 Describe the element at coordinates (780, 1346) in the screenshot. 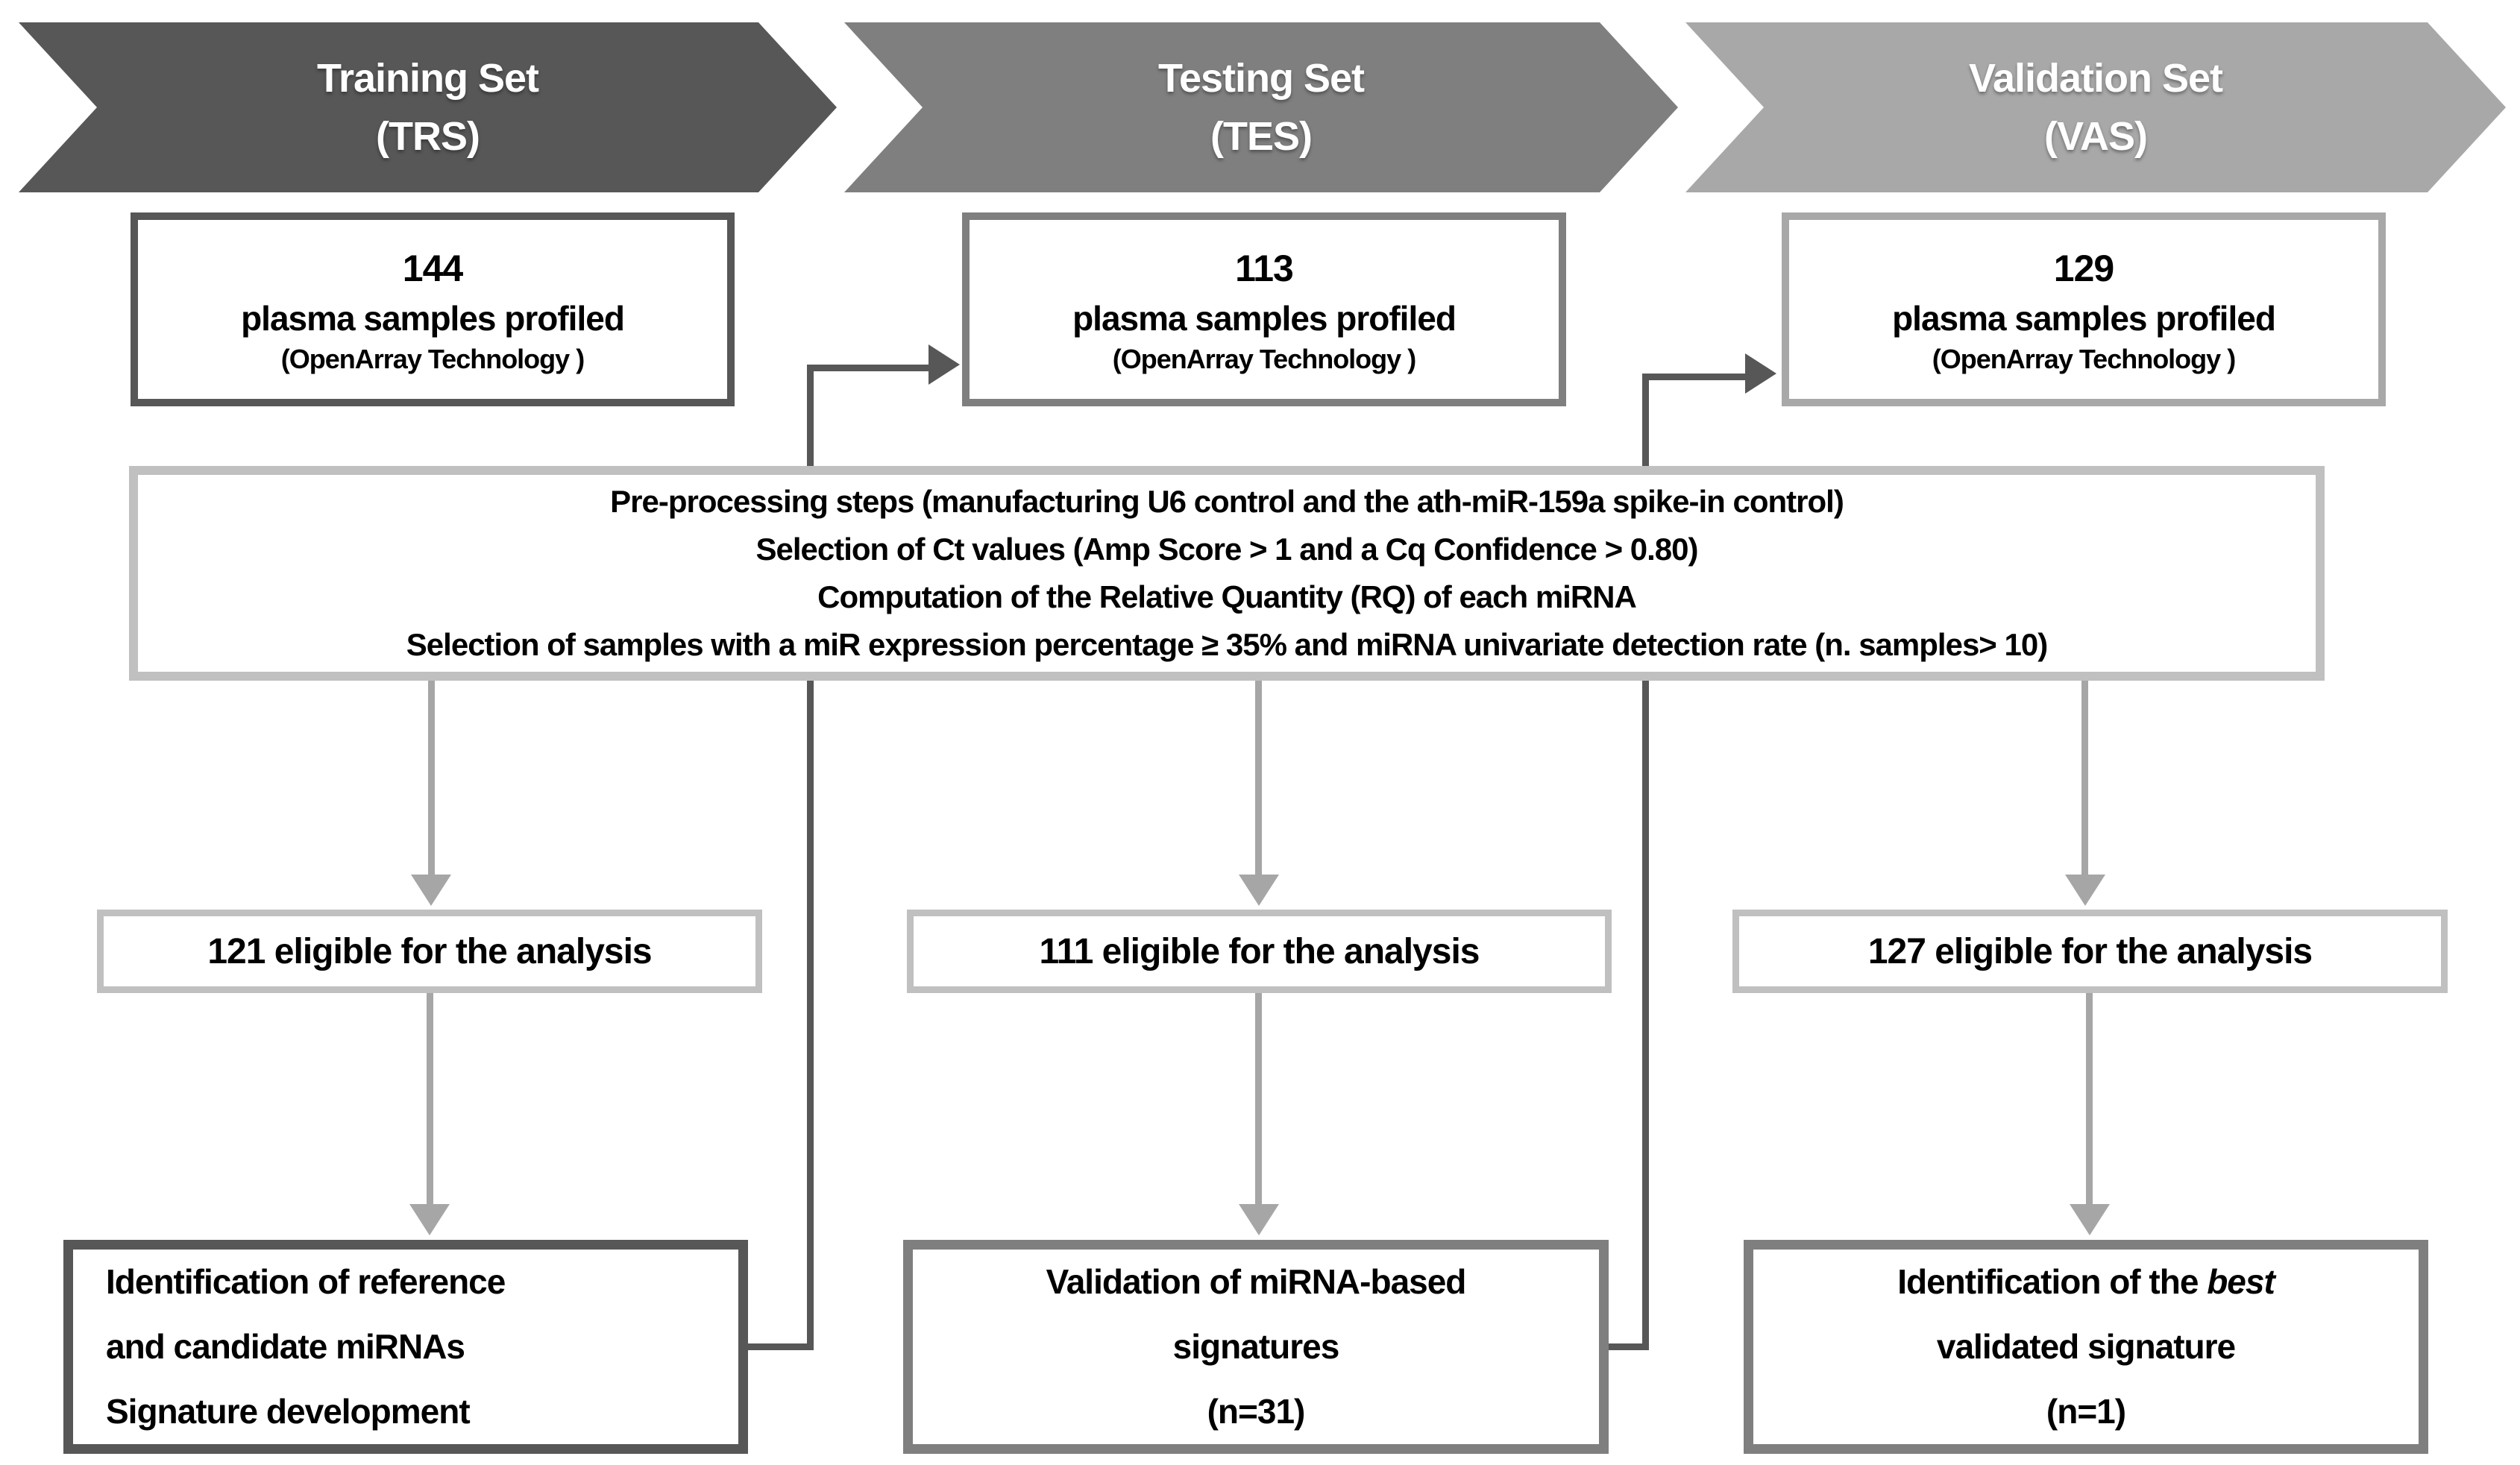

I see `connector-trs-outcome-to-tes-bottom` at that location.